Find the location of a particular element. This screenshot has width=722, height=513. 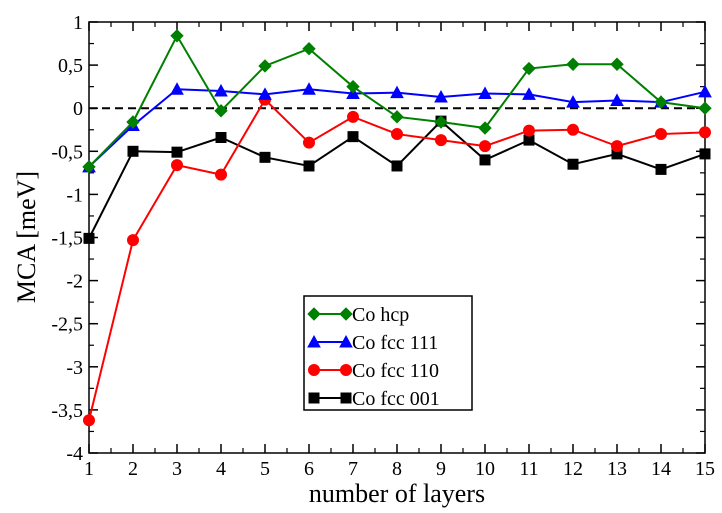

legend-entry-co-fcc-111: Co fcc 111 is located at coordinates (372, 343).